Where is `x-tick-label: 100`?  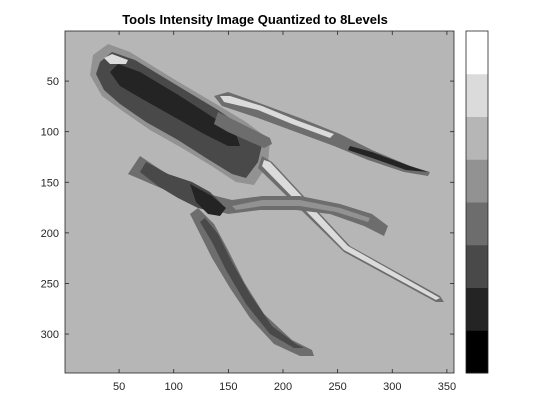
x-tick-label: 100 is located at coordinates (174, 387).